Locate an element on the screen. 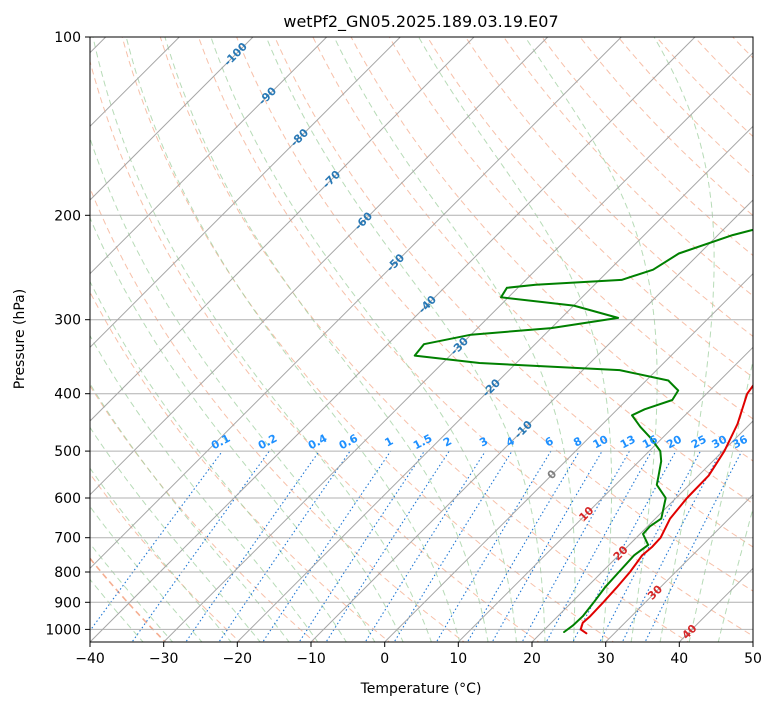 This screenshot has width=775, height=708. y-tick-label: 400 is located at coordinates (67, 395).